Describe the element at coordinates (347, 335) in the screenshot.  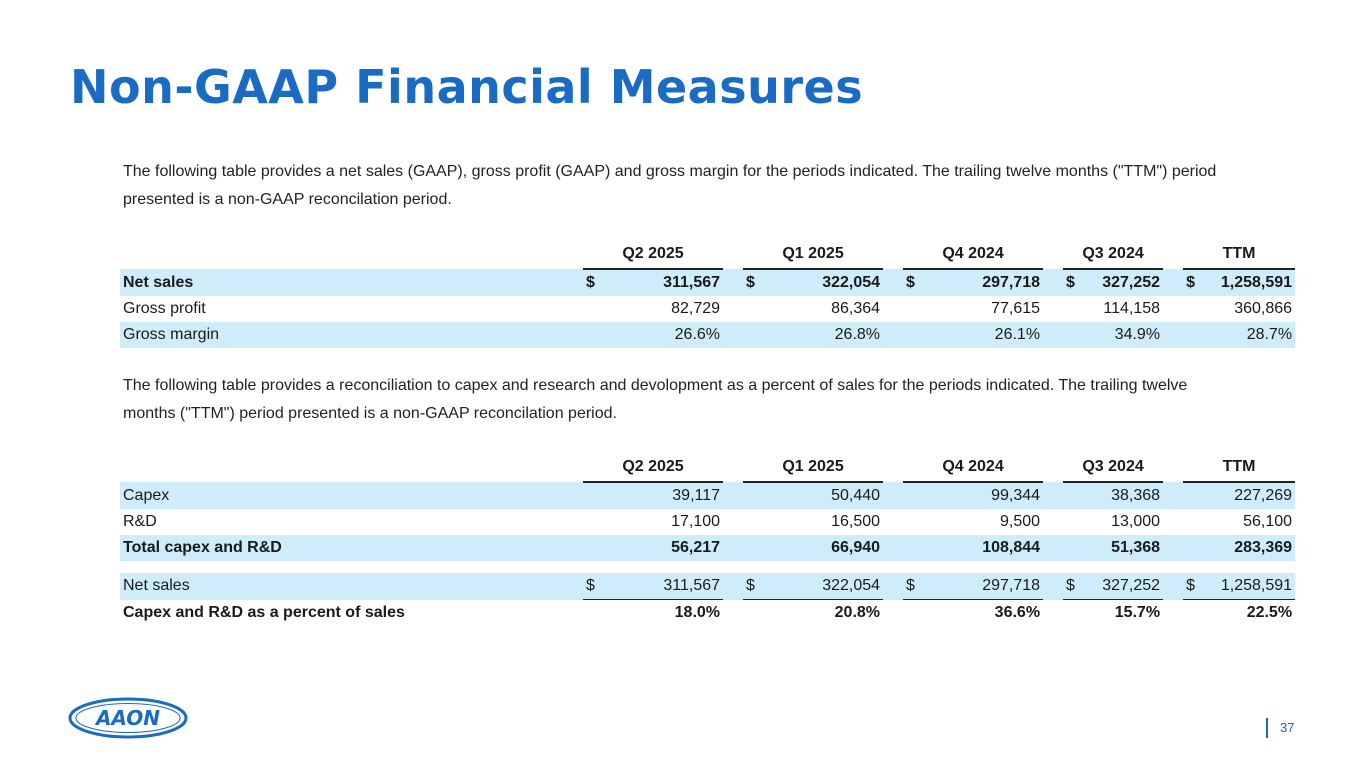
I see `row-label: Gross margin` at that location.